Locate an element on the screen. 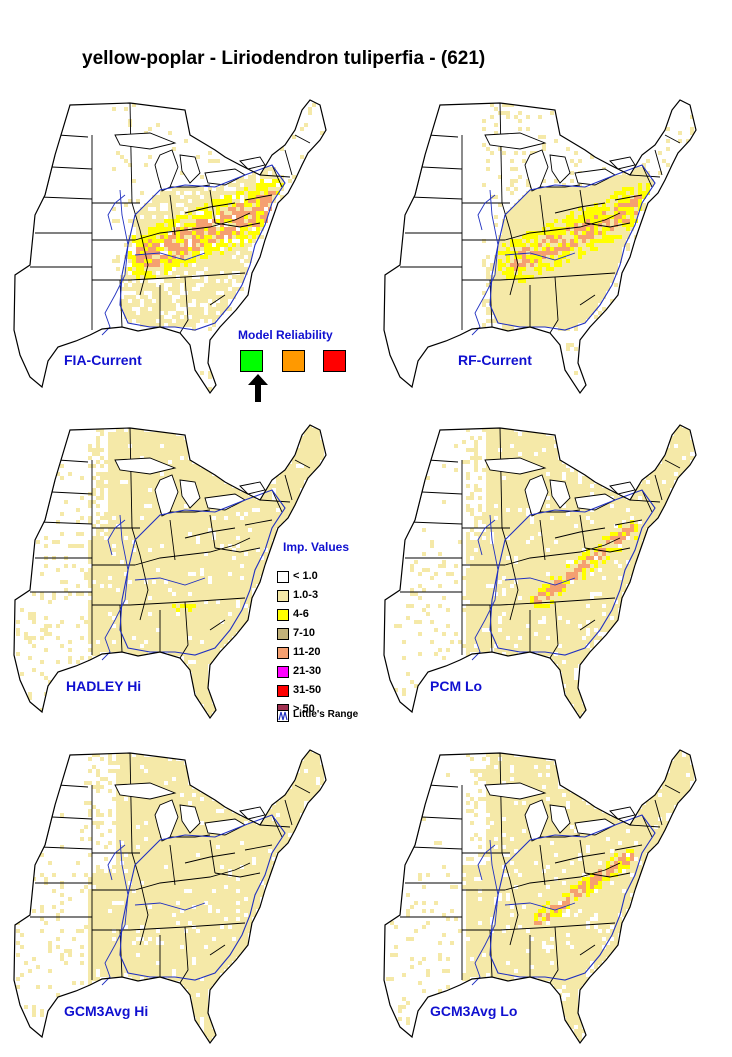  map-pcm-lo is located at coordinates (545, 570).